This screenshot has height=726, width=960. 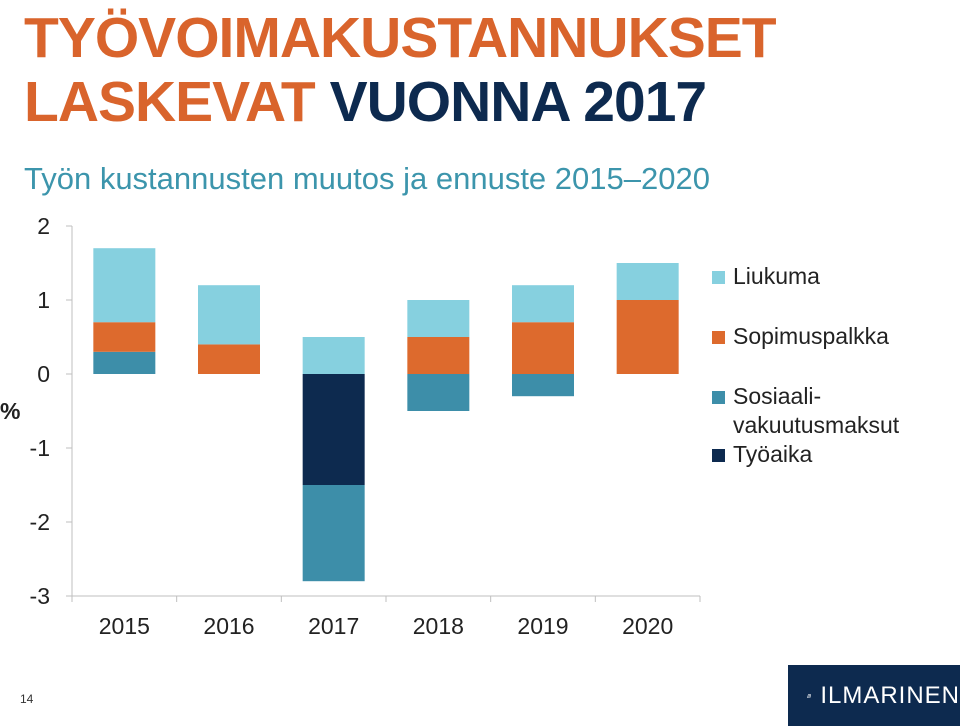 I want to click on x-tick-label: 2020, so click(x=647, y=626).